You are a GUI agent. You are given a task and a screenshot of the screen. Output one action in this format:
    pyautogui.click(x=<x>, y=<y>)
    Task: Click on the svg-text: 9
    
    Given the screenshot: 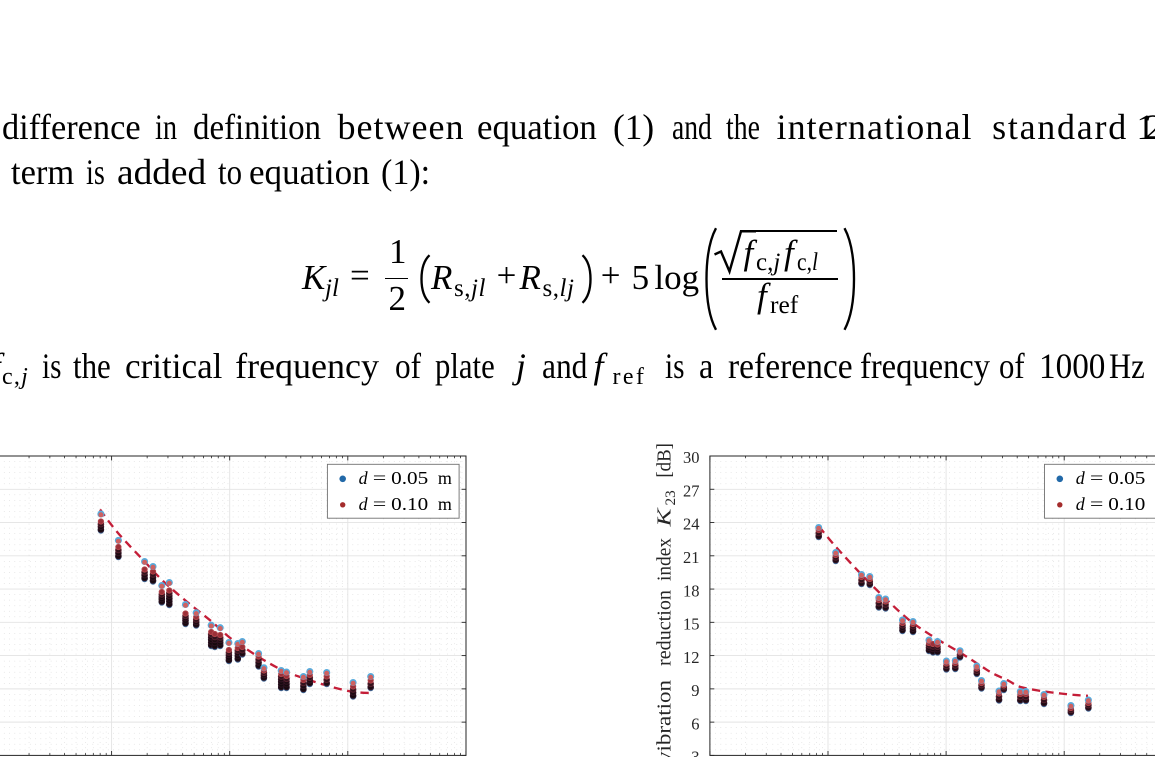 What is the action you would take?
    pyautogui.click(x=695, y=690)
    